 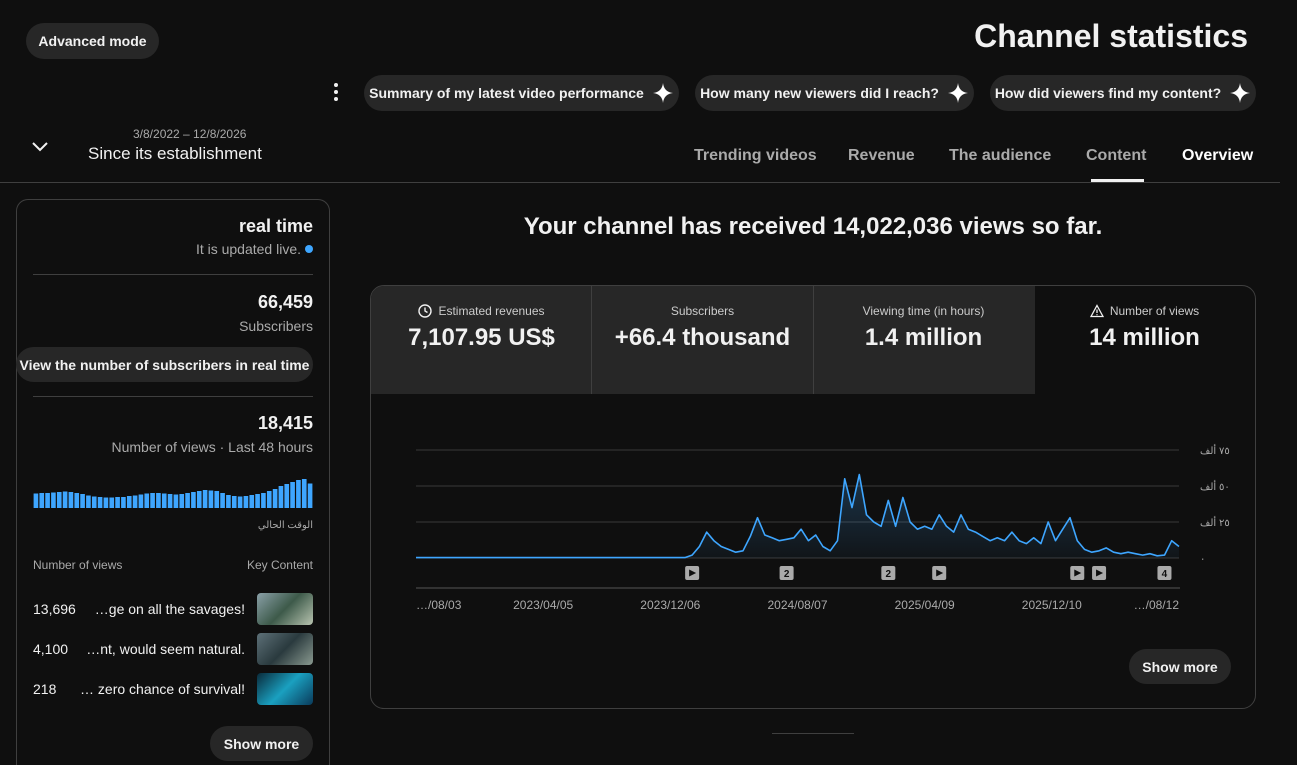 I want to click on warning-icon, so click(x=1096, y=311).